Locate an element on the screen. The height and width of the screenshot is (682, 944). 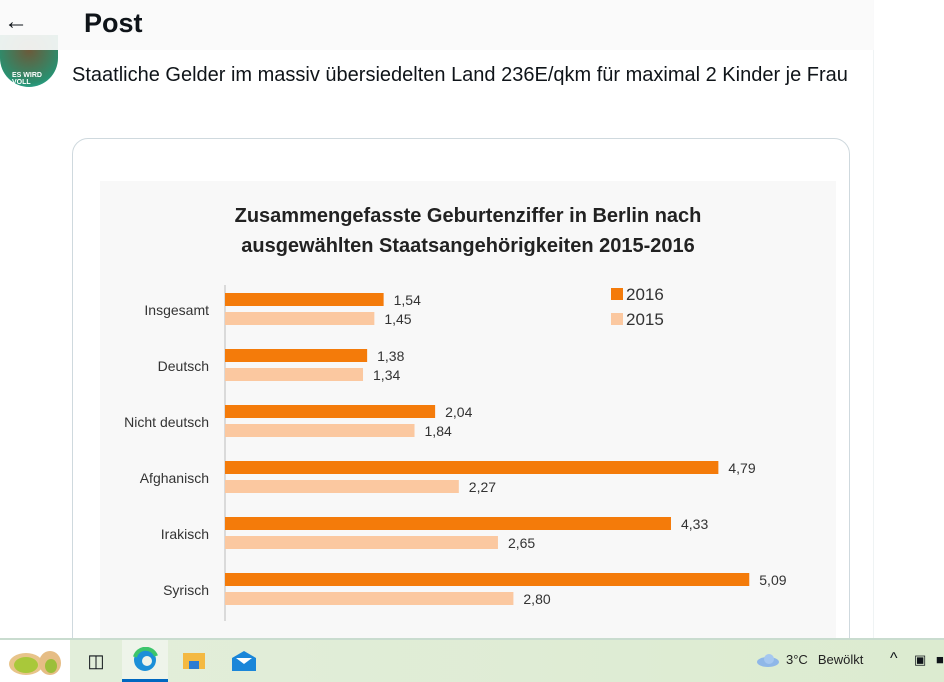
data-label: 2,80 is located at coordinates (536, 599).